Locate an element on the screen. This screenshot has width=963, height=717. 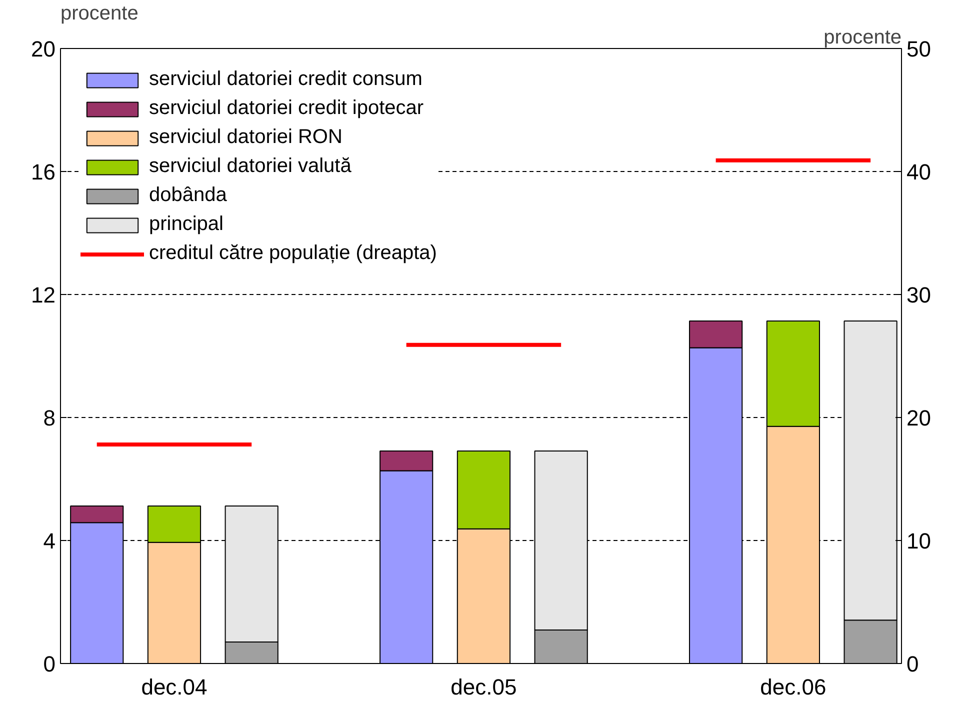
x-tick-label: dec.04 is located at coordinates (174, 687).